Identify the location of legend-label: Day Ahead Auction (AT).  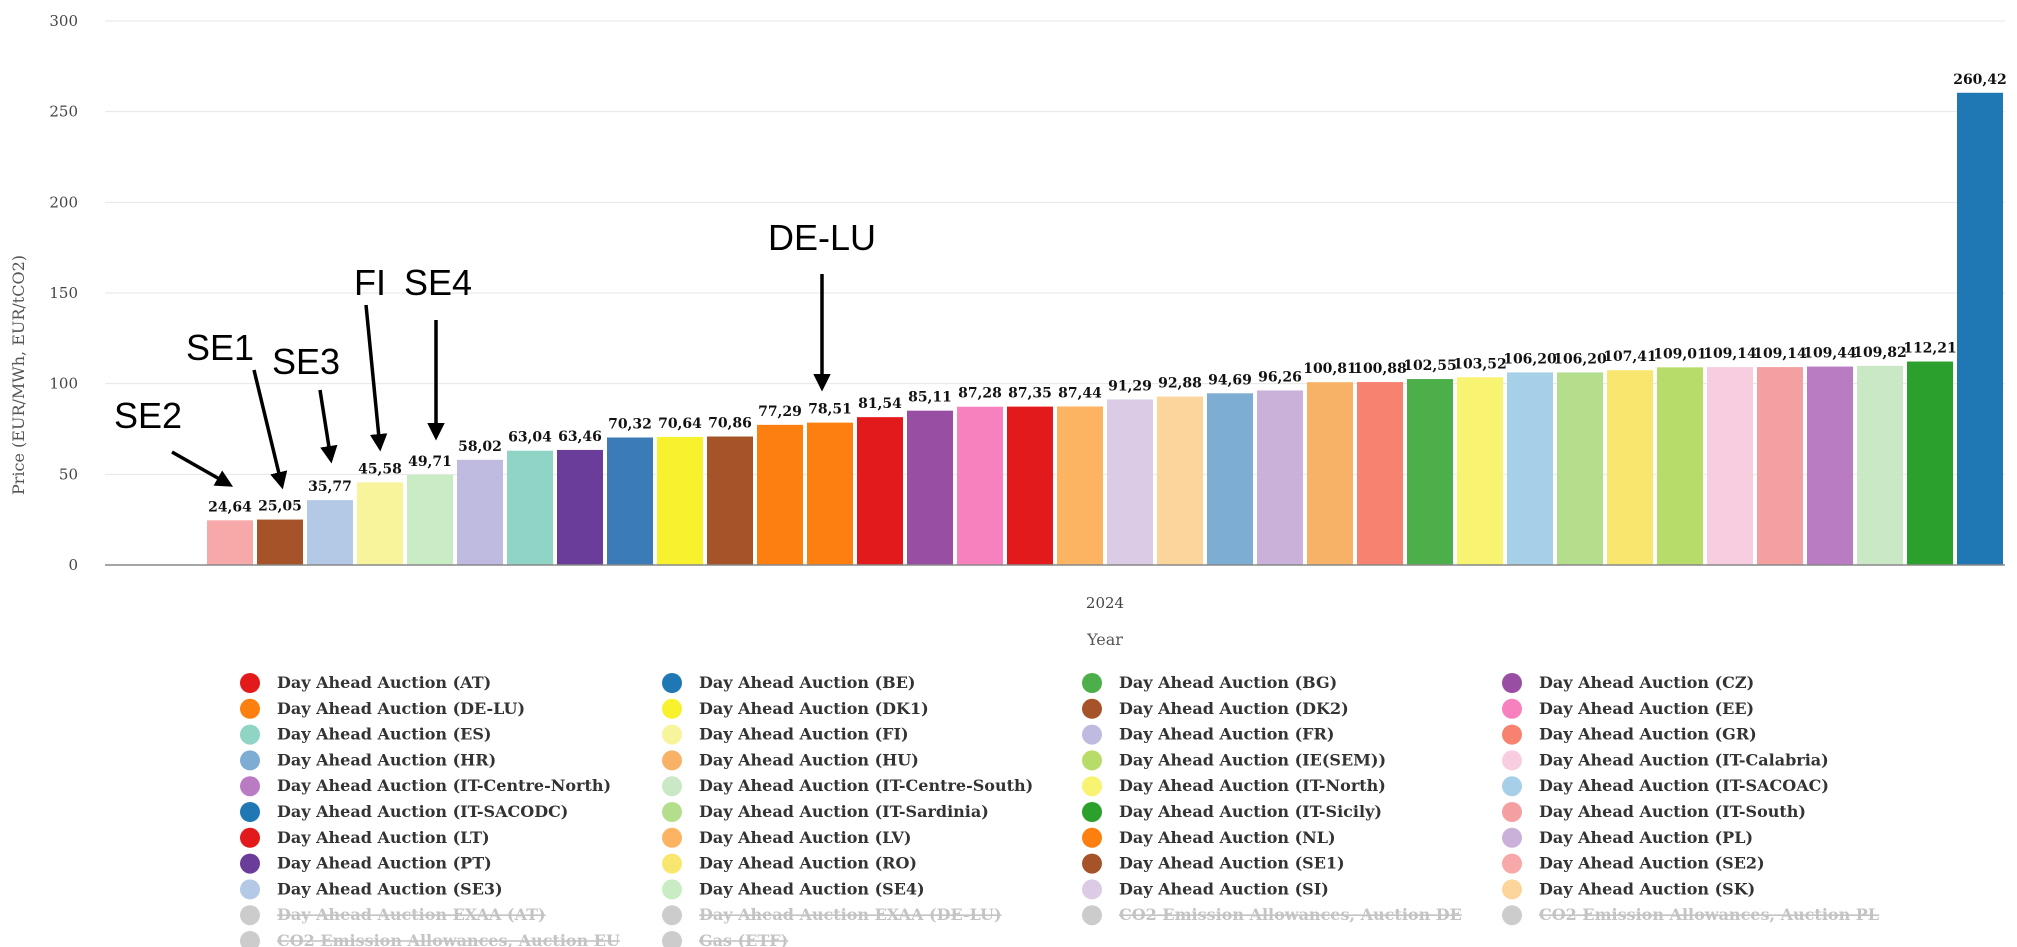
(384, 682).